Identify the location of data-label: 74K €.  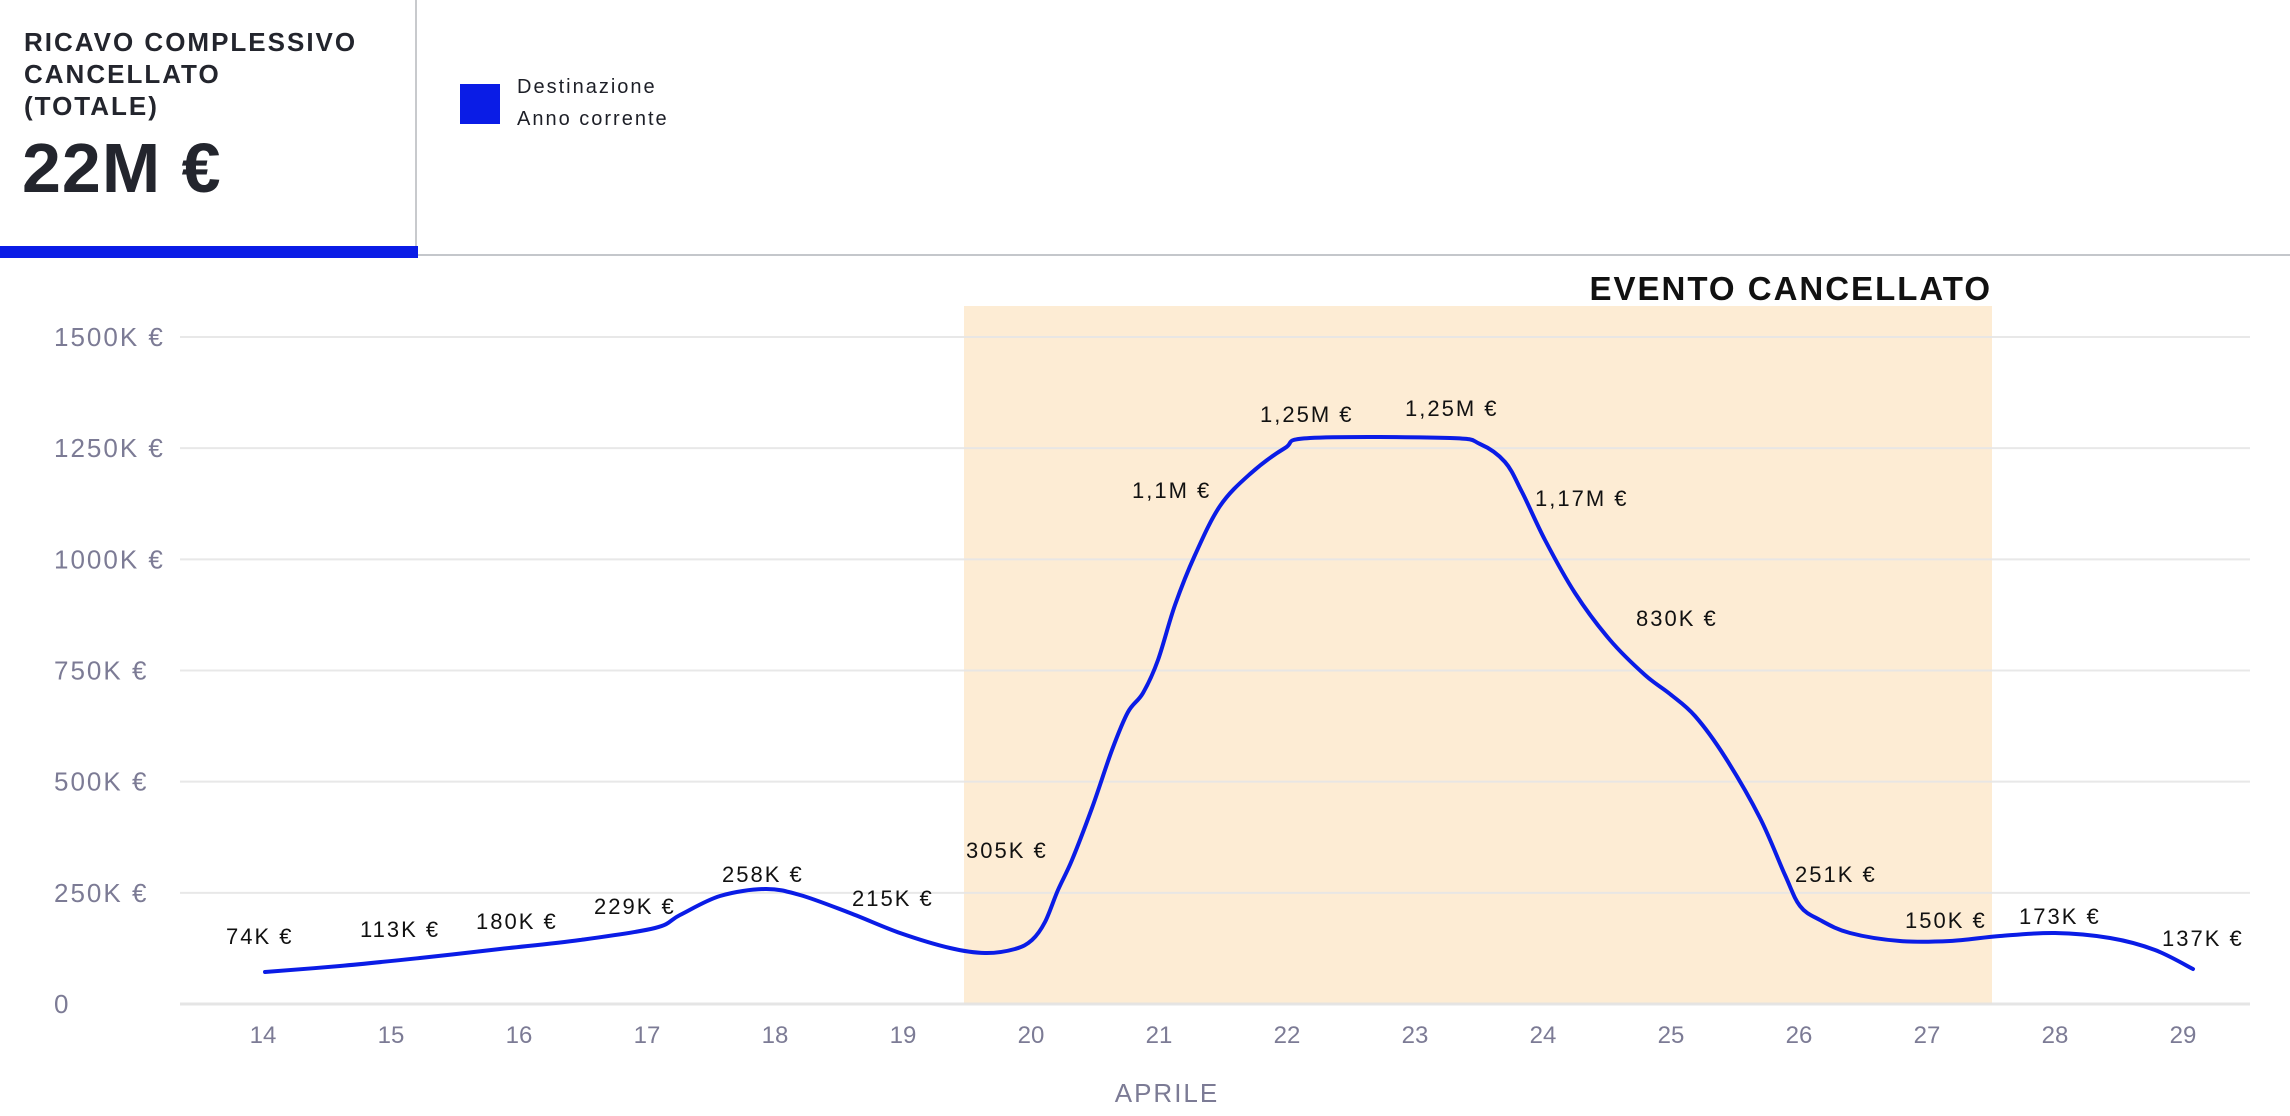
(260, 936).